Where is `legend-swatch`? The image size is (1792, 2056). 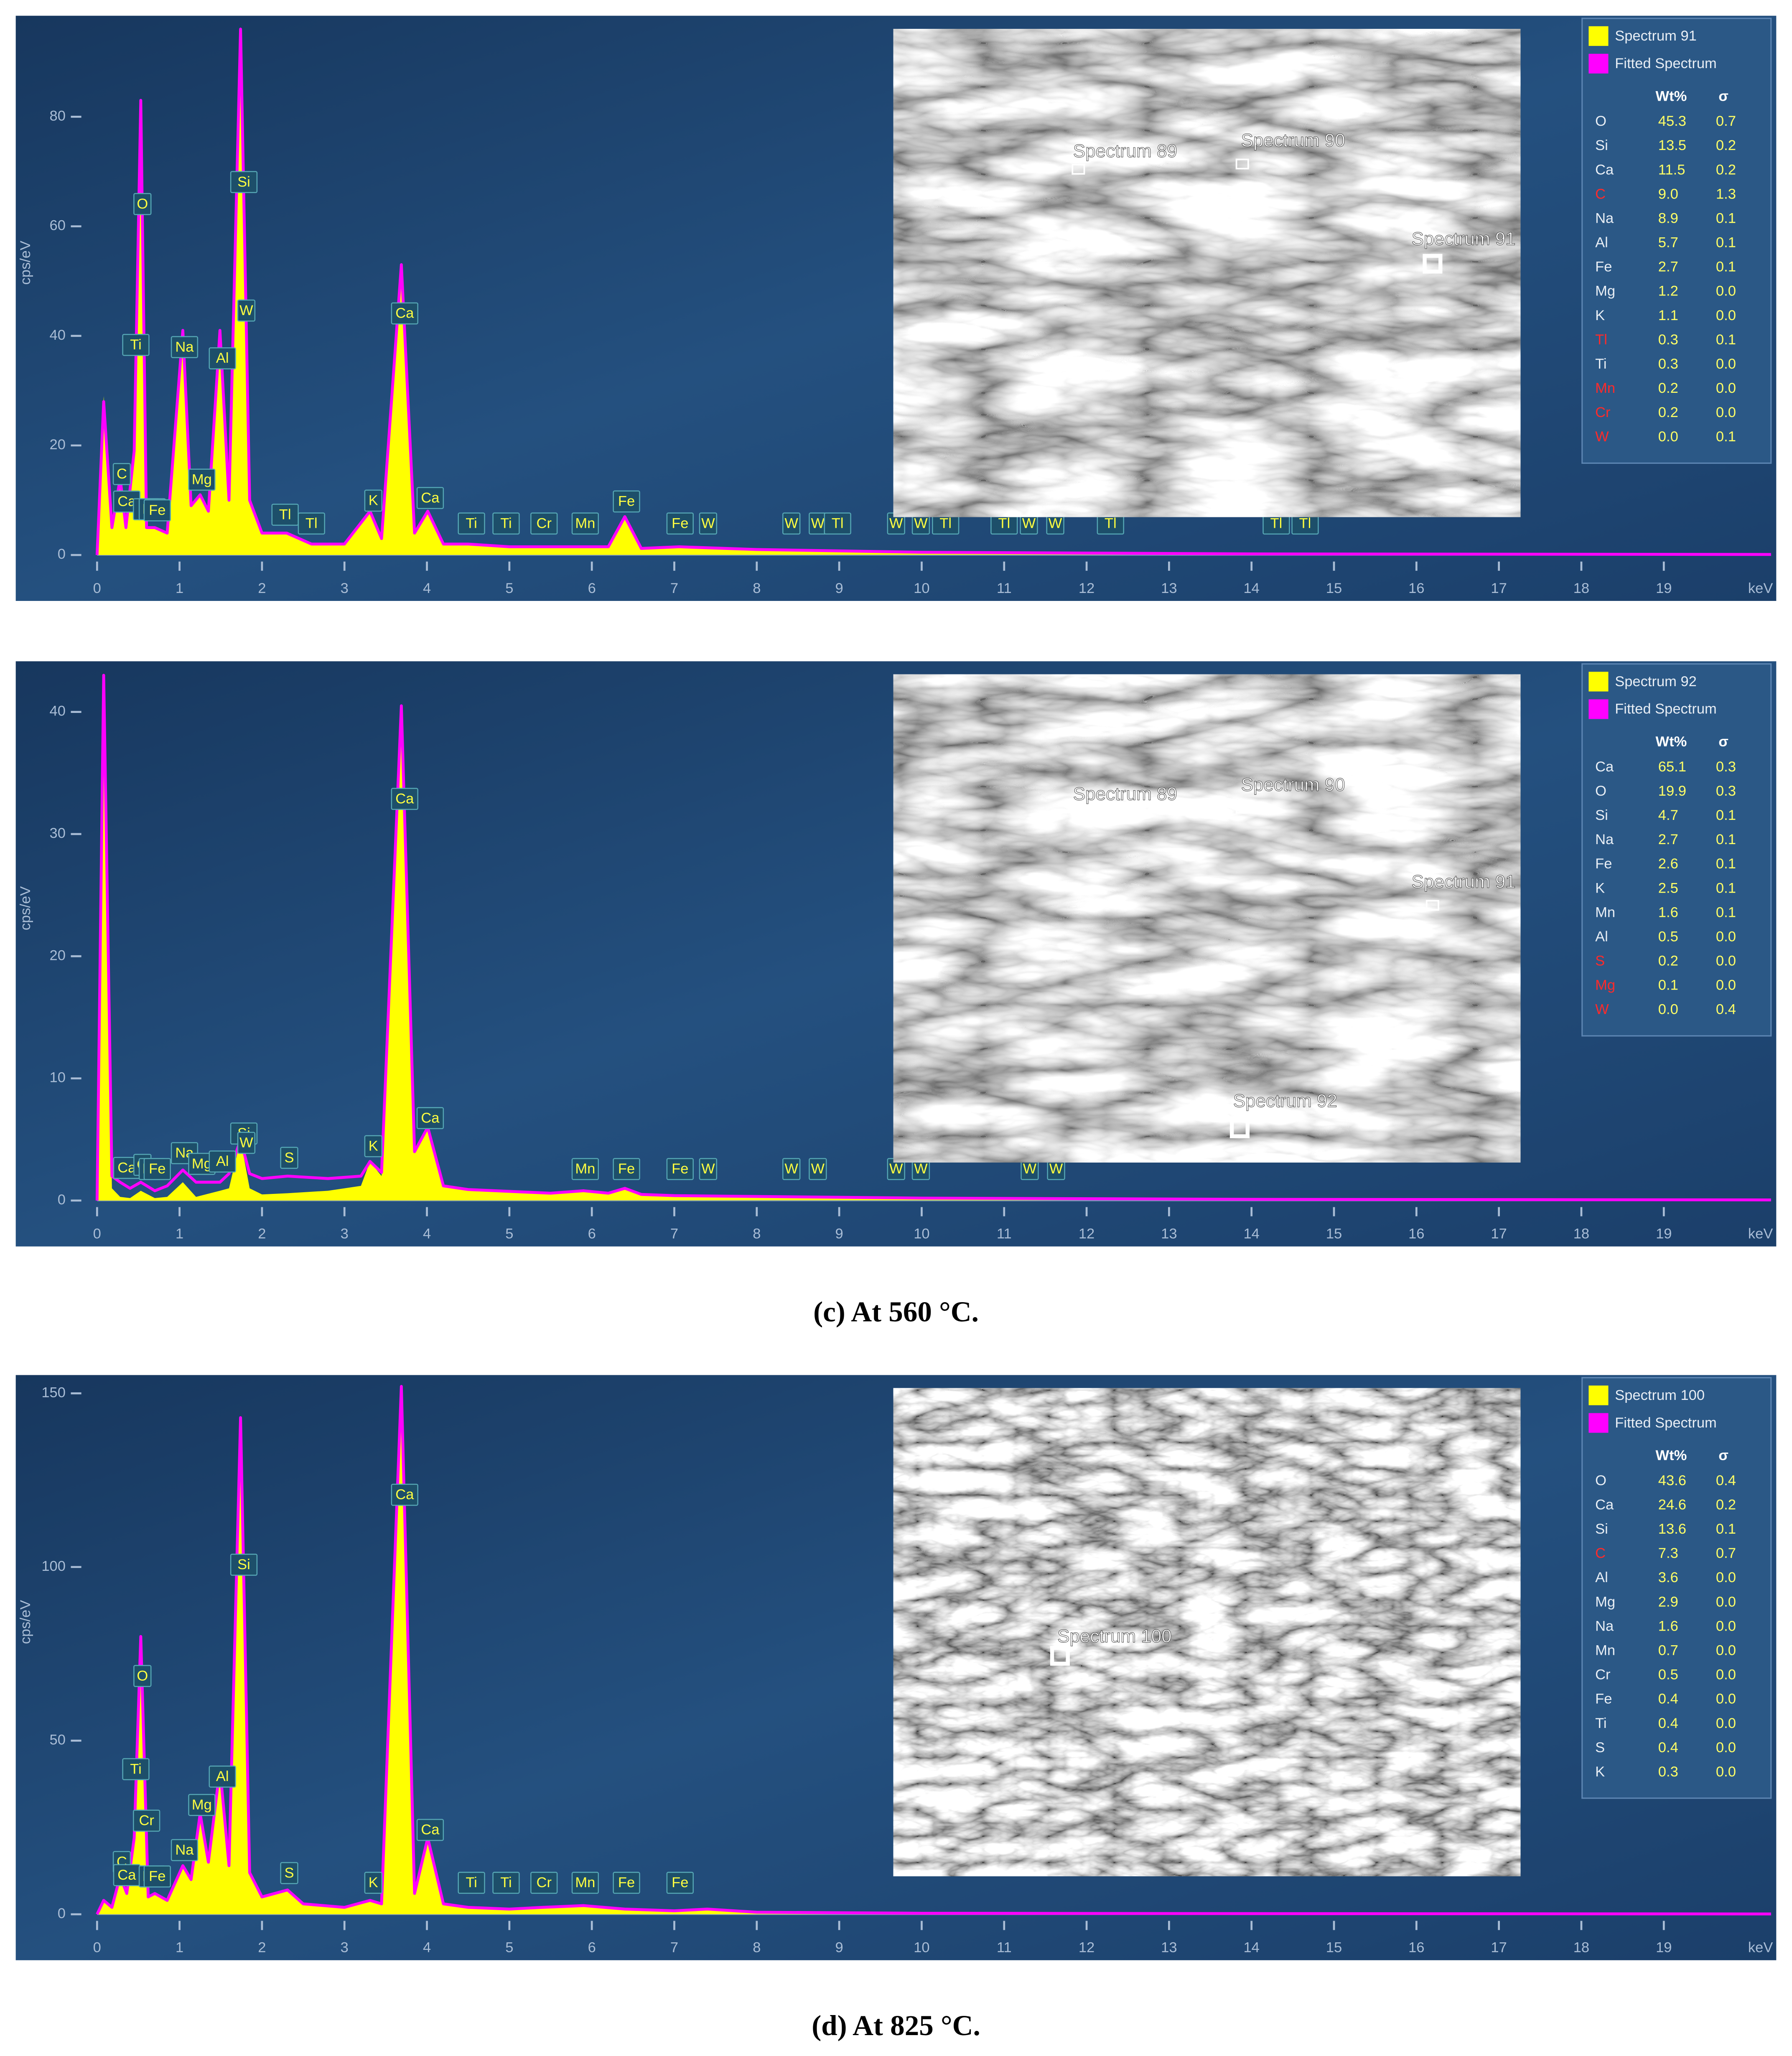
legend-swatch is located at coordinates (1598, 36).